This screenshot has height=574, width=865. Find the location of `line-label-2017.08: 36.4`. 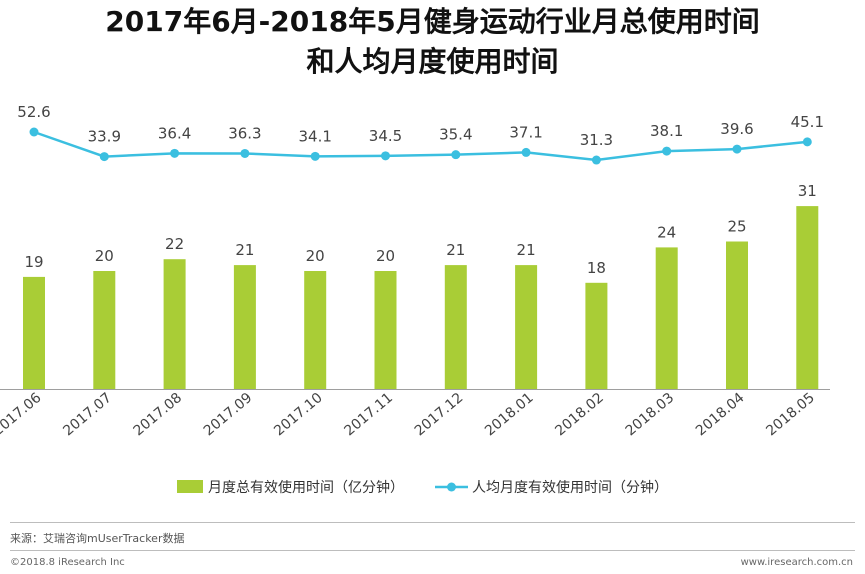

line-label-2017.08: 36.4 is located at coordinates (174, 133).